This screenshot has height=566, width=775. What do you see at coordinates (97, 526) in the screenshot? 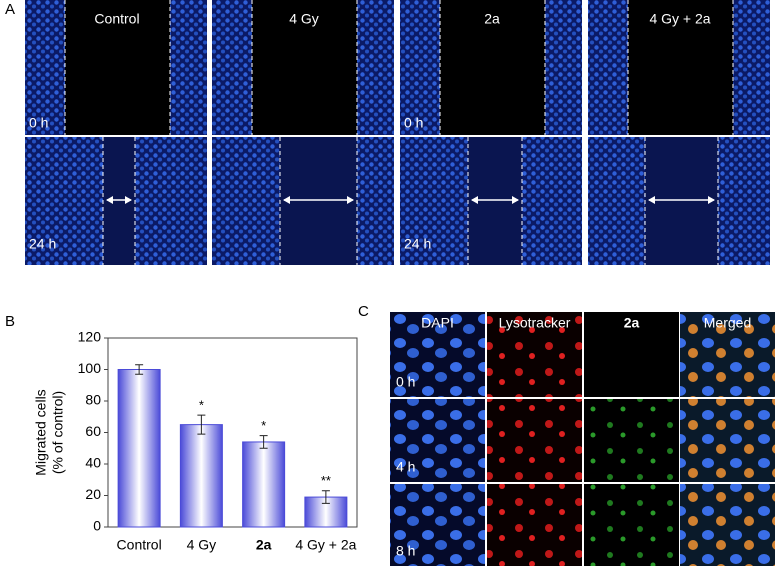
I see `y-tick-label: 0` at bounding box center [97, 526].